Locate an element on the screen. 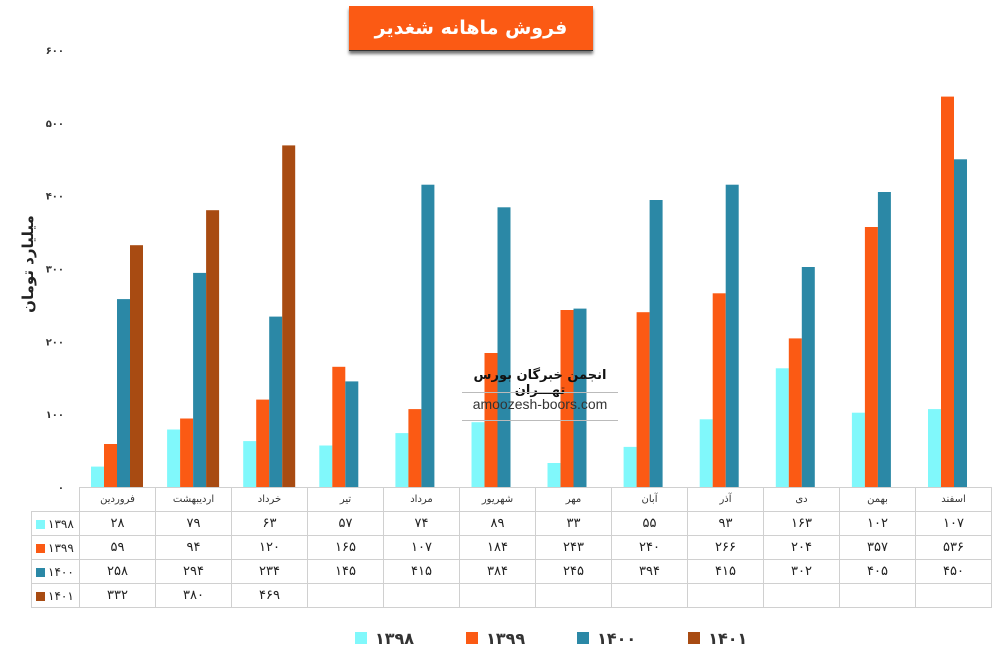 The height and width of the screenshot is (658, 1001). table-row: ۱۴۰۰ ۲۵۸ ۲۹۴ ۲۳۴ ۱۴۵ ۴۱۵ ۳۸۴ ۲۴۵ ۳۹۴ ۴۱۵ ۳۰۲ ۴۰۵ ۴۵۰ is located at coordinates (511, 571).